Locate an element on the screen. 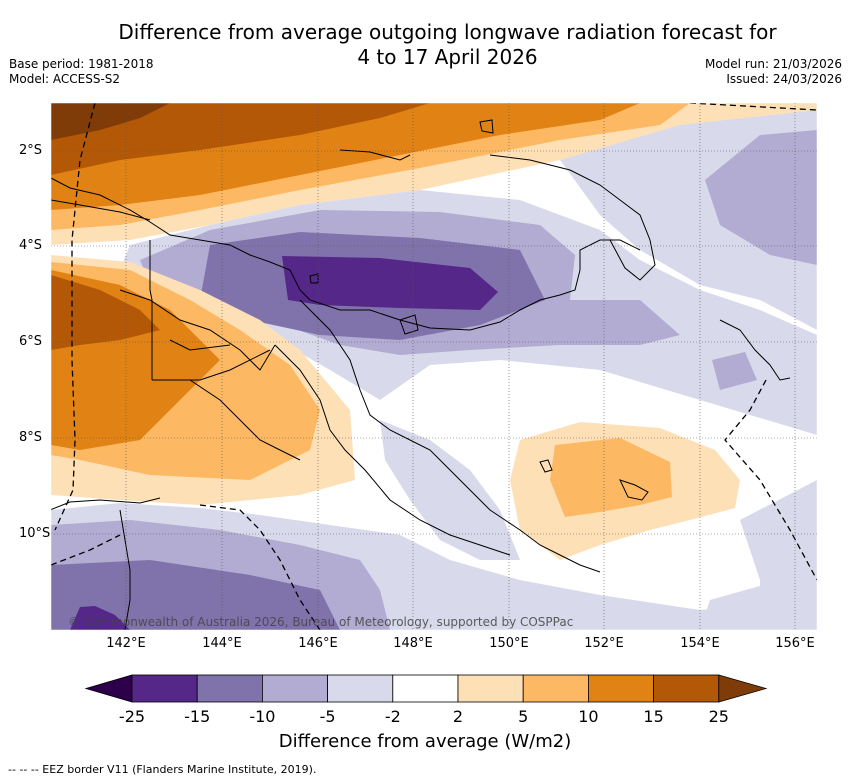 The height and width of the screenshot is (781, 850). lon-label: 156°E is located at coordinates (795, 643).